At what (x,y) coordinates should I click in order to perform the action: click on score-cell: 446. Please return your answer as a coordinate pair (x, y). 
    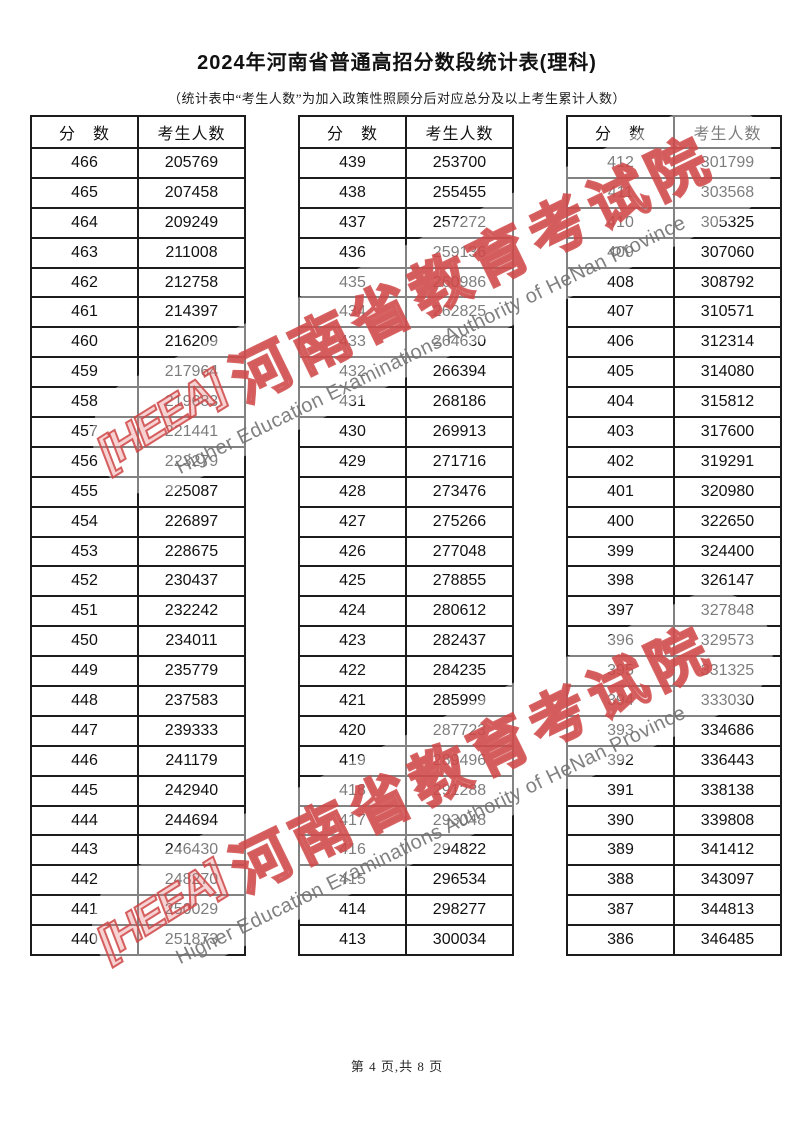
    Looking at the image, I should click on (84, 760).